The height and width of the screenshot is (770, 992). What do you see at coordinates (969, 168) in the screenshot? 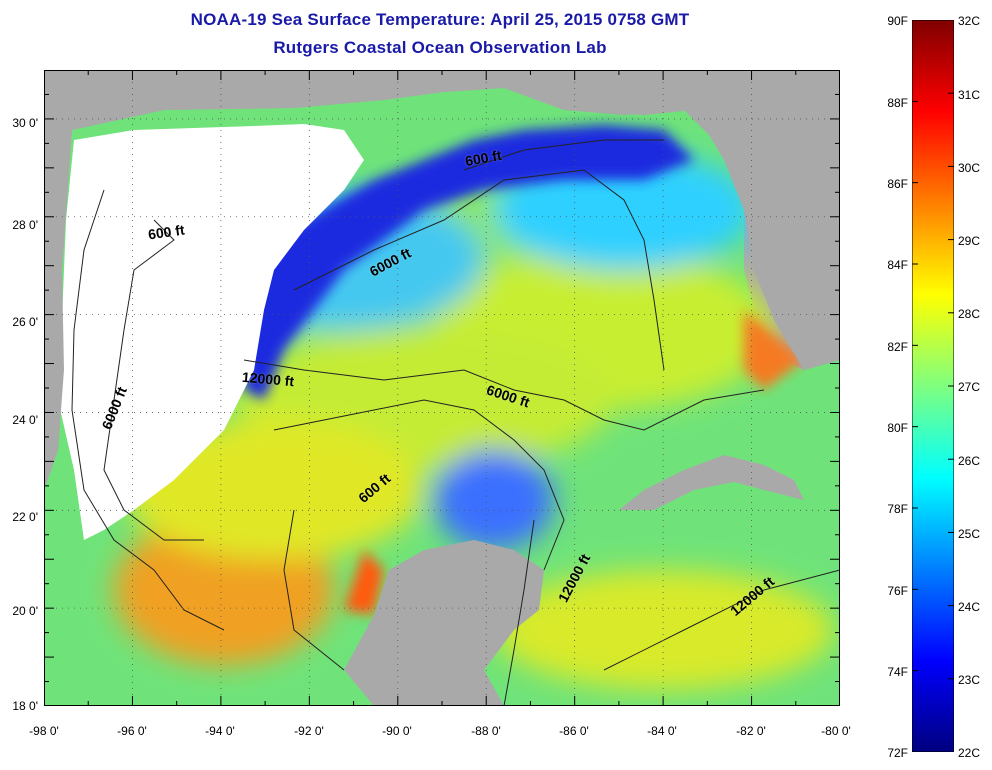
I see `cbar-c-30: 30C` at bounding box center [969, 168].